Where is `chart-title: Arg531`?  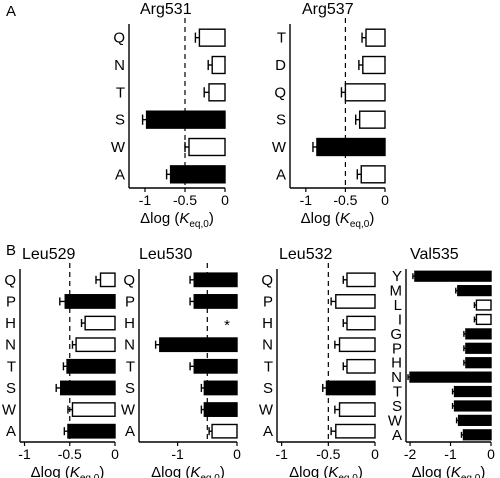
chart-title: Arg531 is located at coordinates (166, 9).